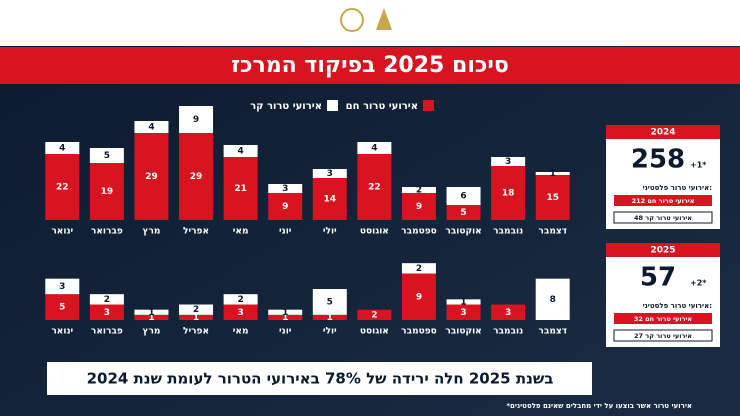  Describe the element at coordinates (658, 278) in the screenshot. I see `summary-total: 57` at that location.